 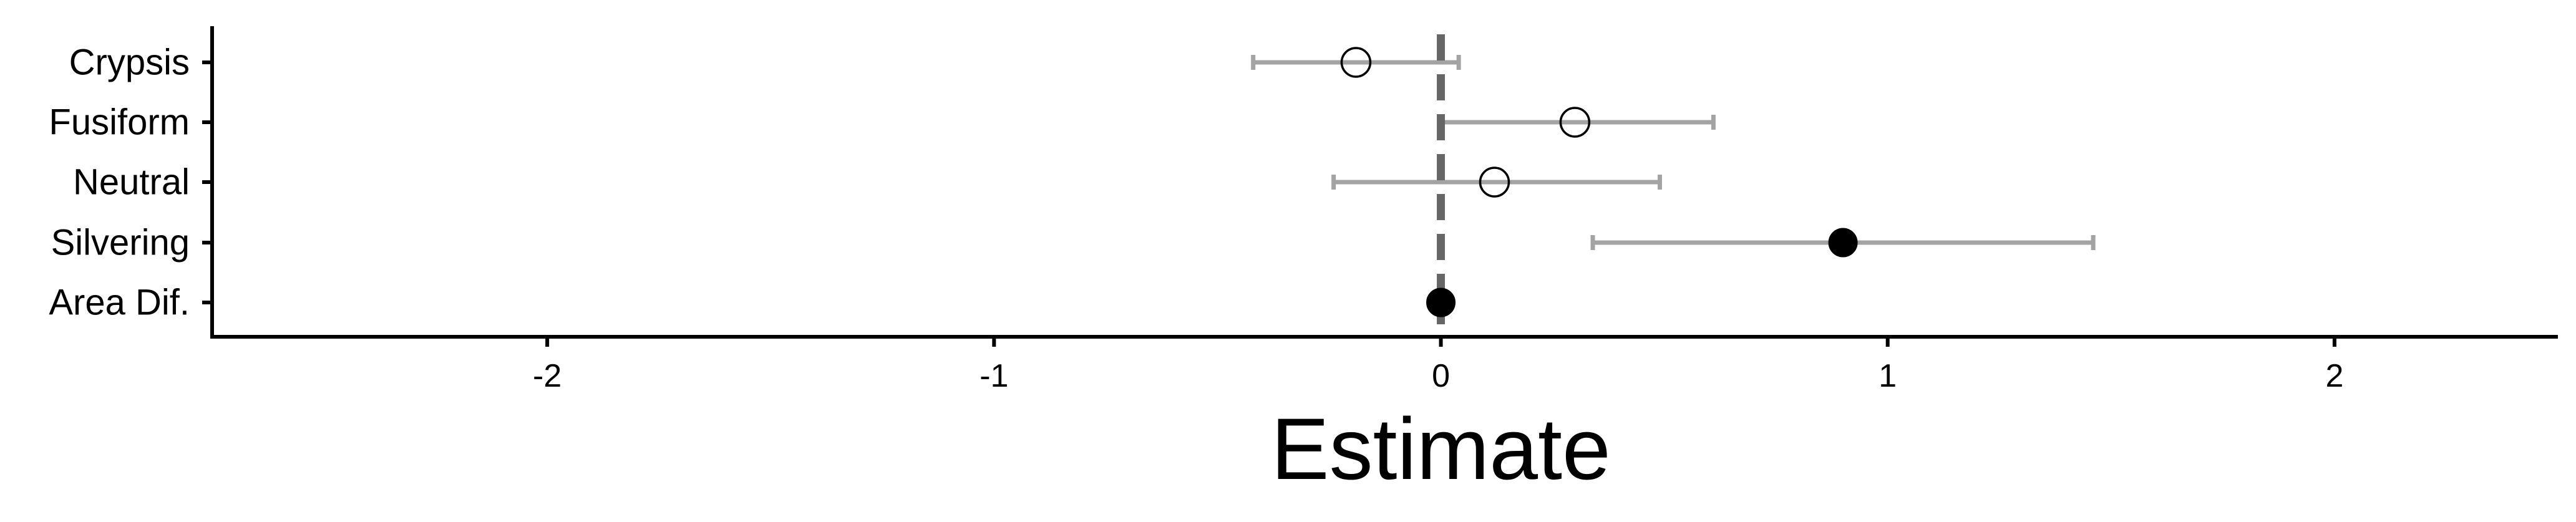 What do you see at coordinates (129, 62) in the screenshot?
I see `y-tick-label-0: Crypsis` at bounding box center [129, 62].